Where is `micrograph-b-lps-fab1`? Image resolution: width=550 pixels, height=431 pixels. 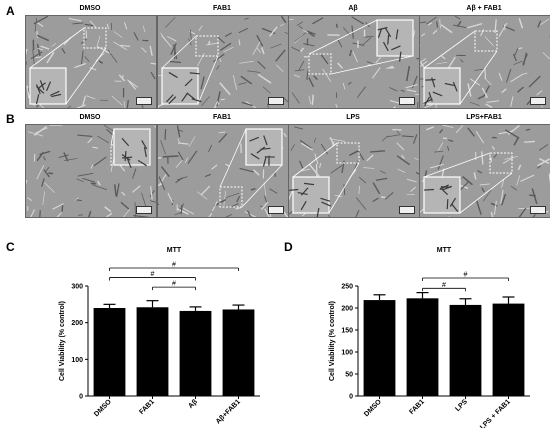 micrograph-b-lps-fab1 is located at coordinates (484, 171).